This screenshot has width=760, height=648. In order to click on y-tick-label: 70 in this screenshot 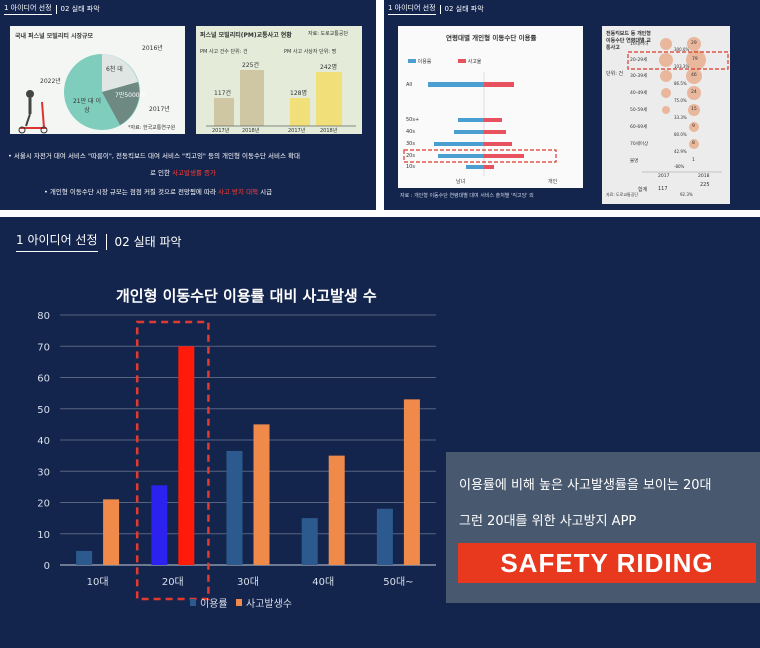, I will do `click(43, 347)`.